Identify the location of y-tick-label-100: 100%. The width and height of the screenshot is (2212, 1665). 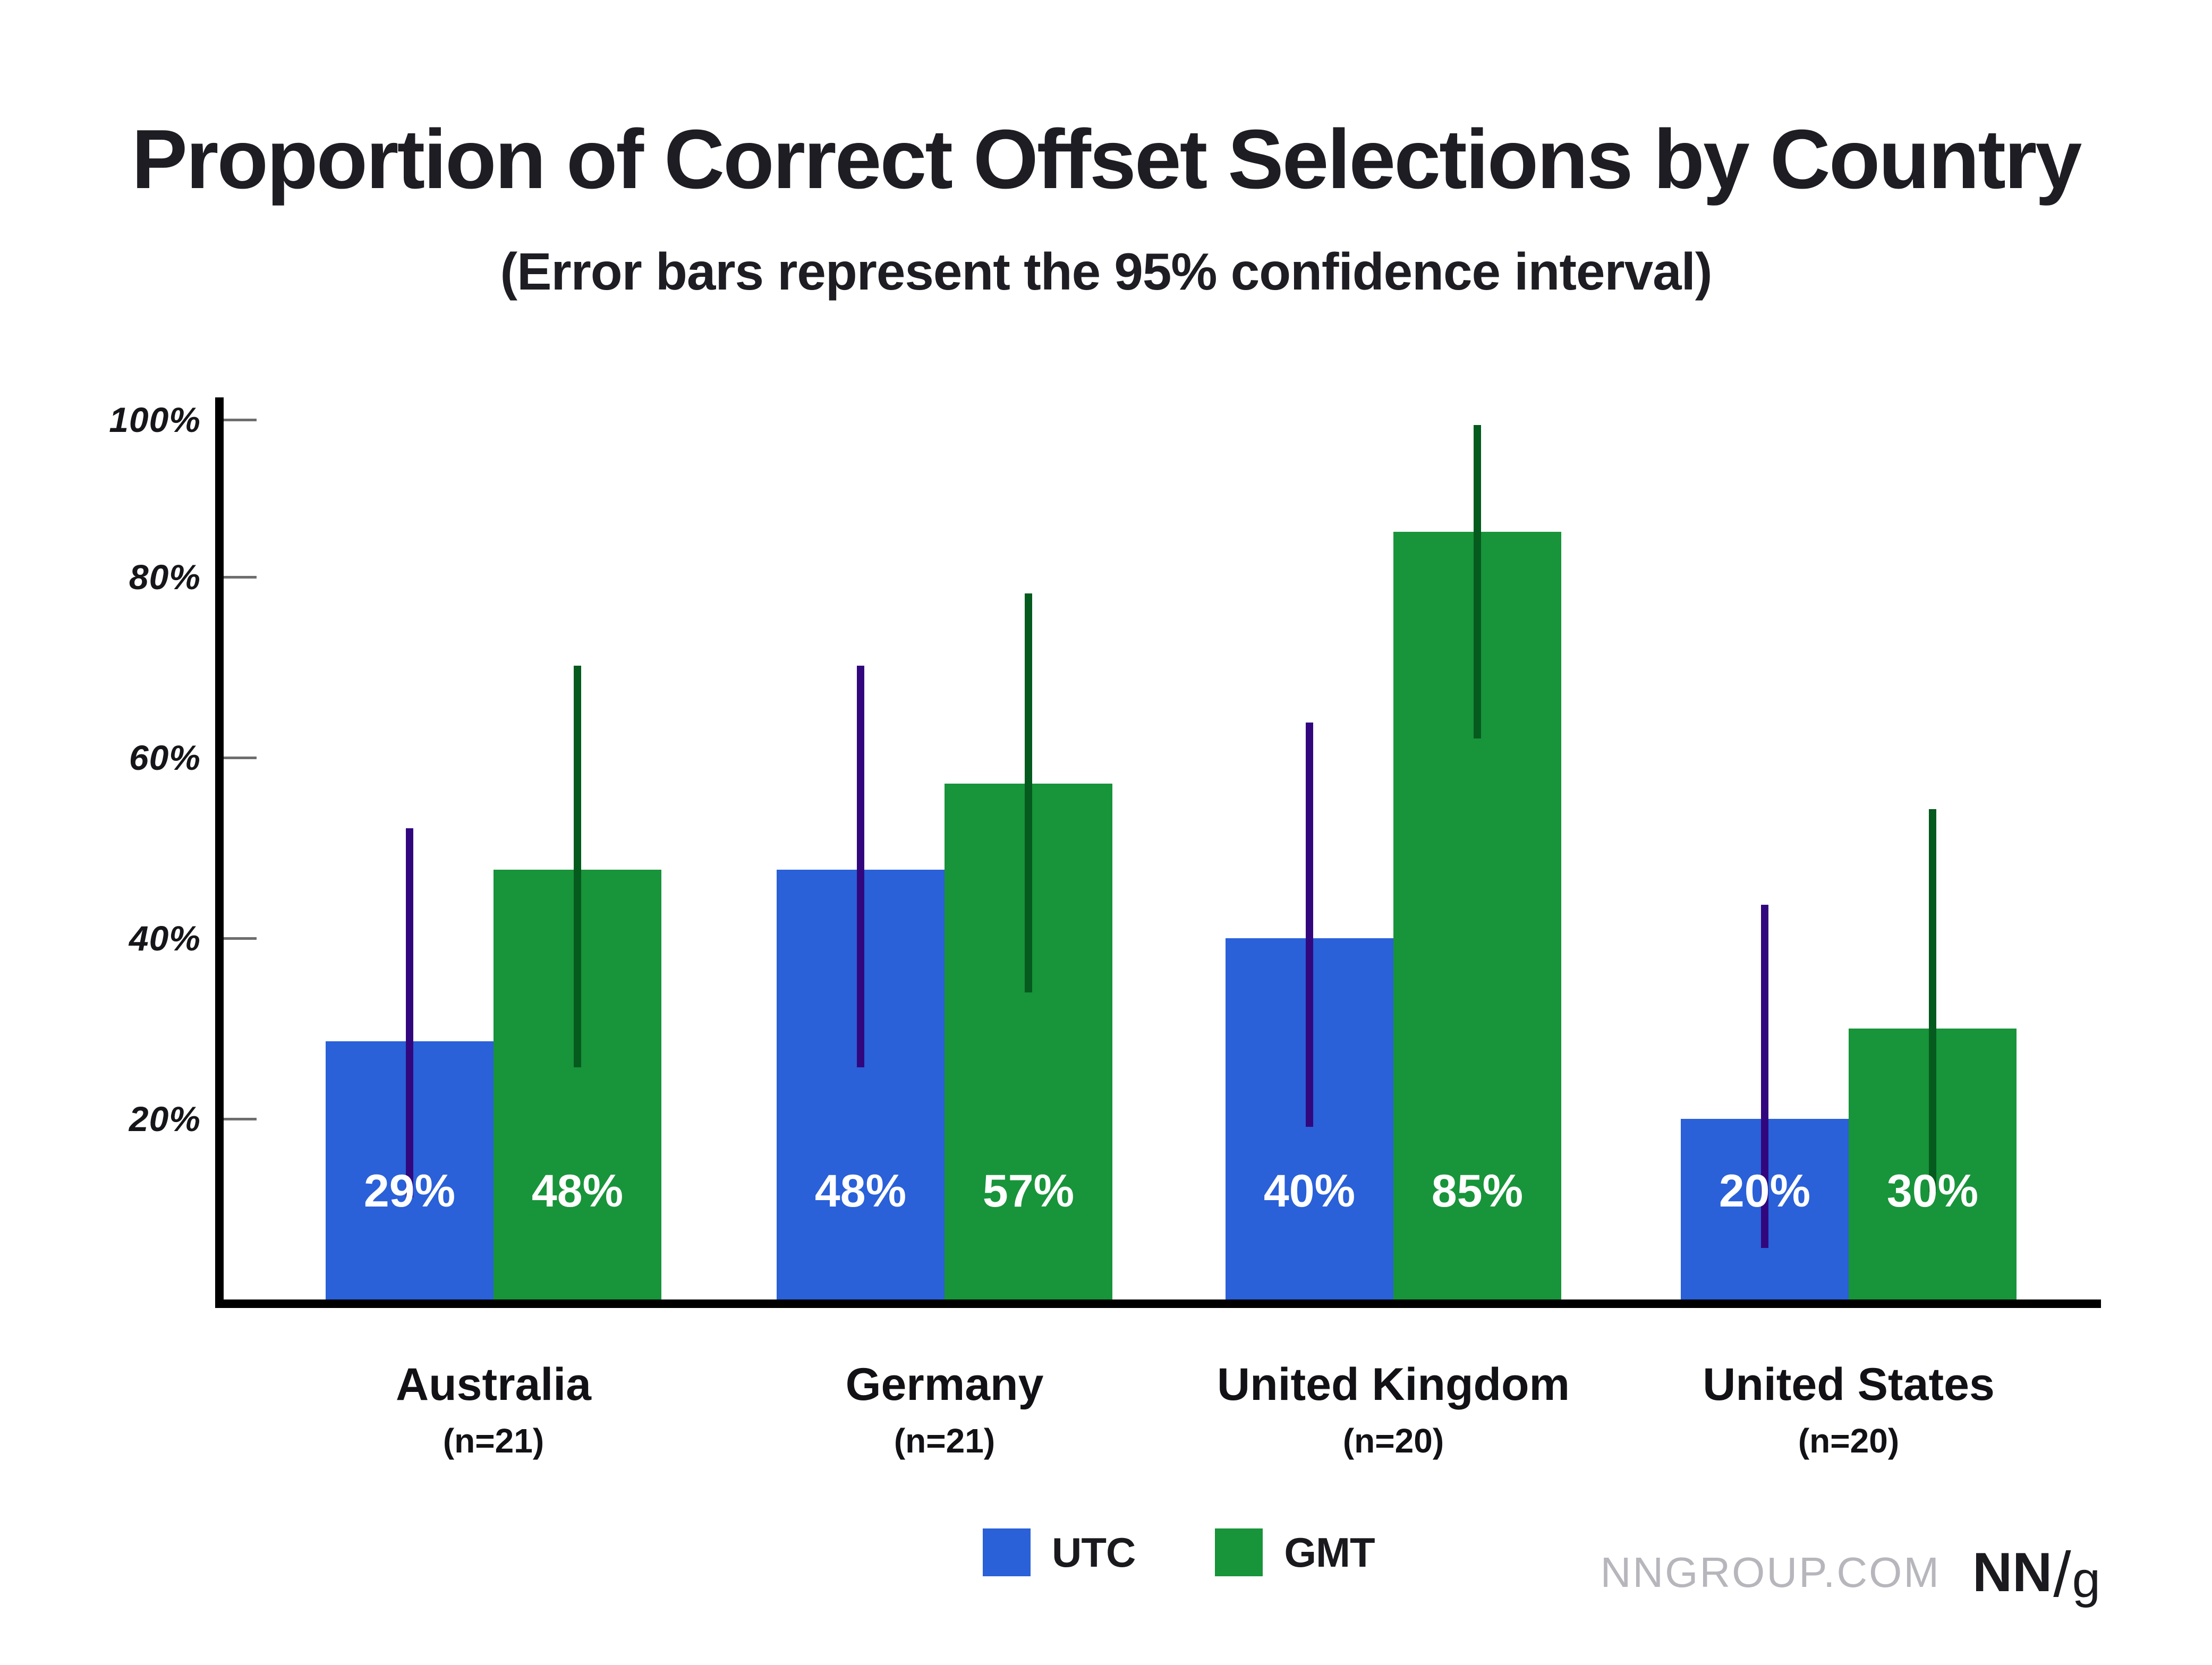
(155, 419).